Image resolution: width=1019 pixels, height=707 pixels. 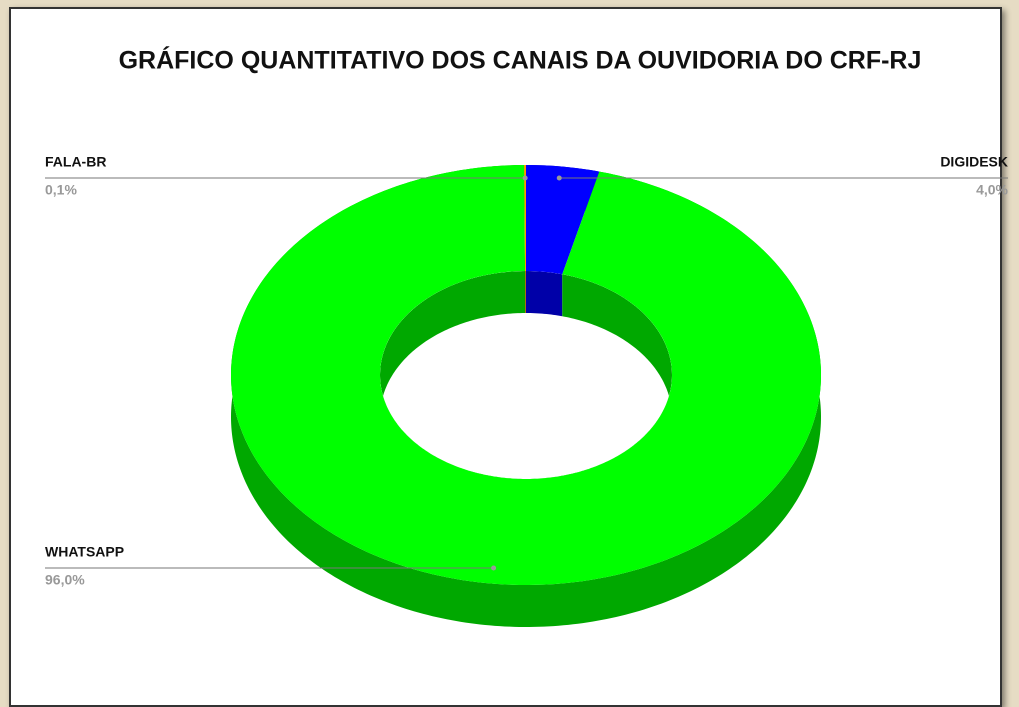 What do you see at coordinates (65, 580) in the screenshot?
I see `slice-value-label: 96,0%` at bounding box center [65, 580].